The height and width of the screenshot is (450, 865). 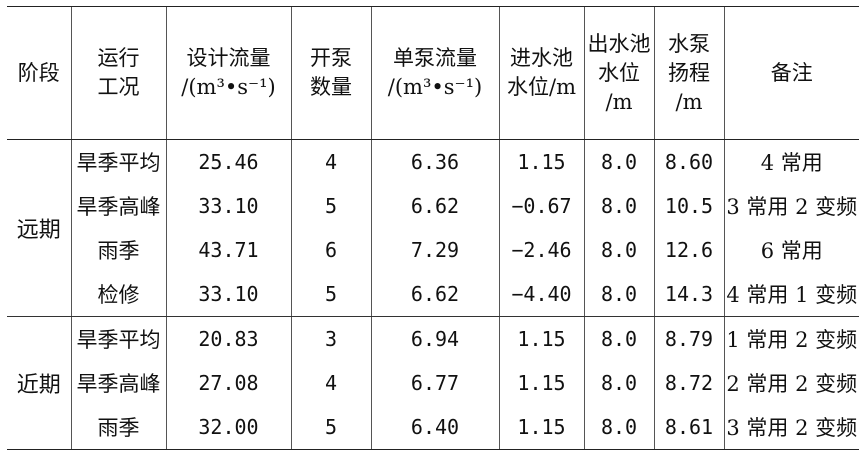 What do you see at coordinates (791, 338) in the screenshot?
I see `note-cell: 1 常用 2 变频` at bounding box center [791, 338].